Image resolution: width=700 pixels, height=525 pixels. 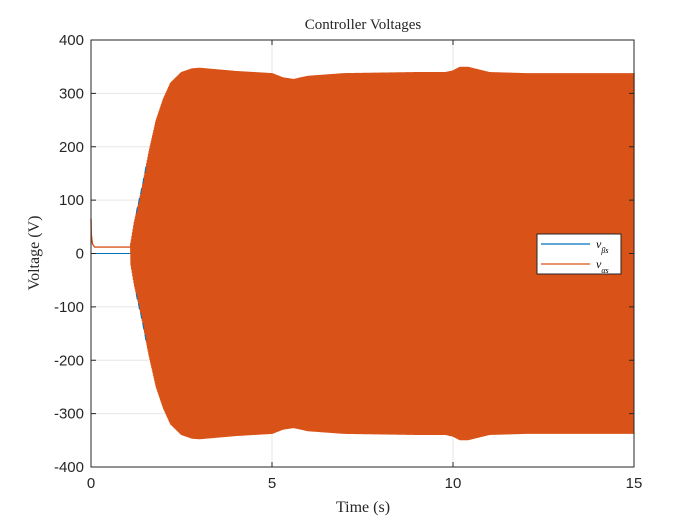 I want to click on y-tick-label: 300, so click(x=71, y=93).